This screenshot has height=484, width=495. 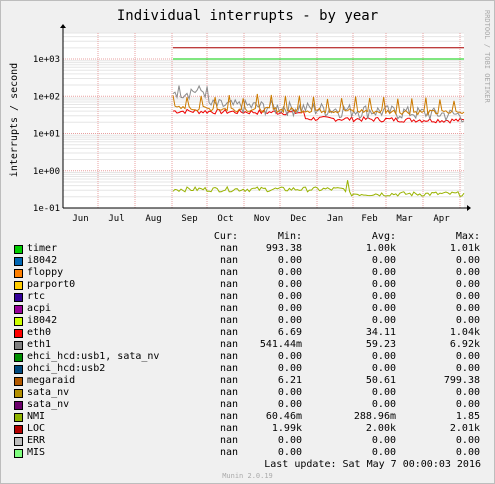 What do you see at coordinates (46, 60) in the screenshot?
I see `y-tick-label: 1e+03` at bounding box center [46, 60].